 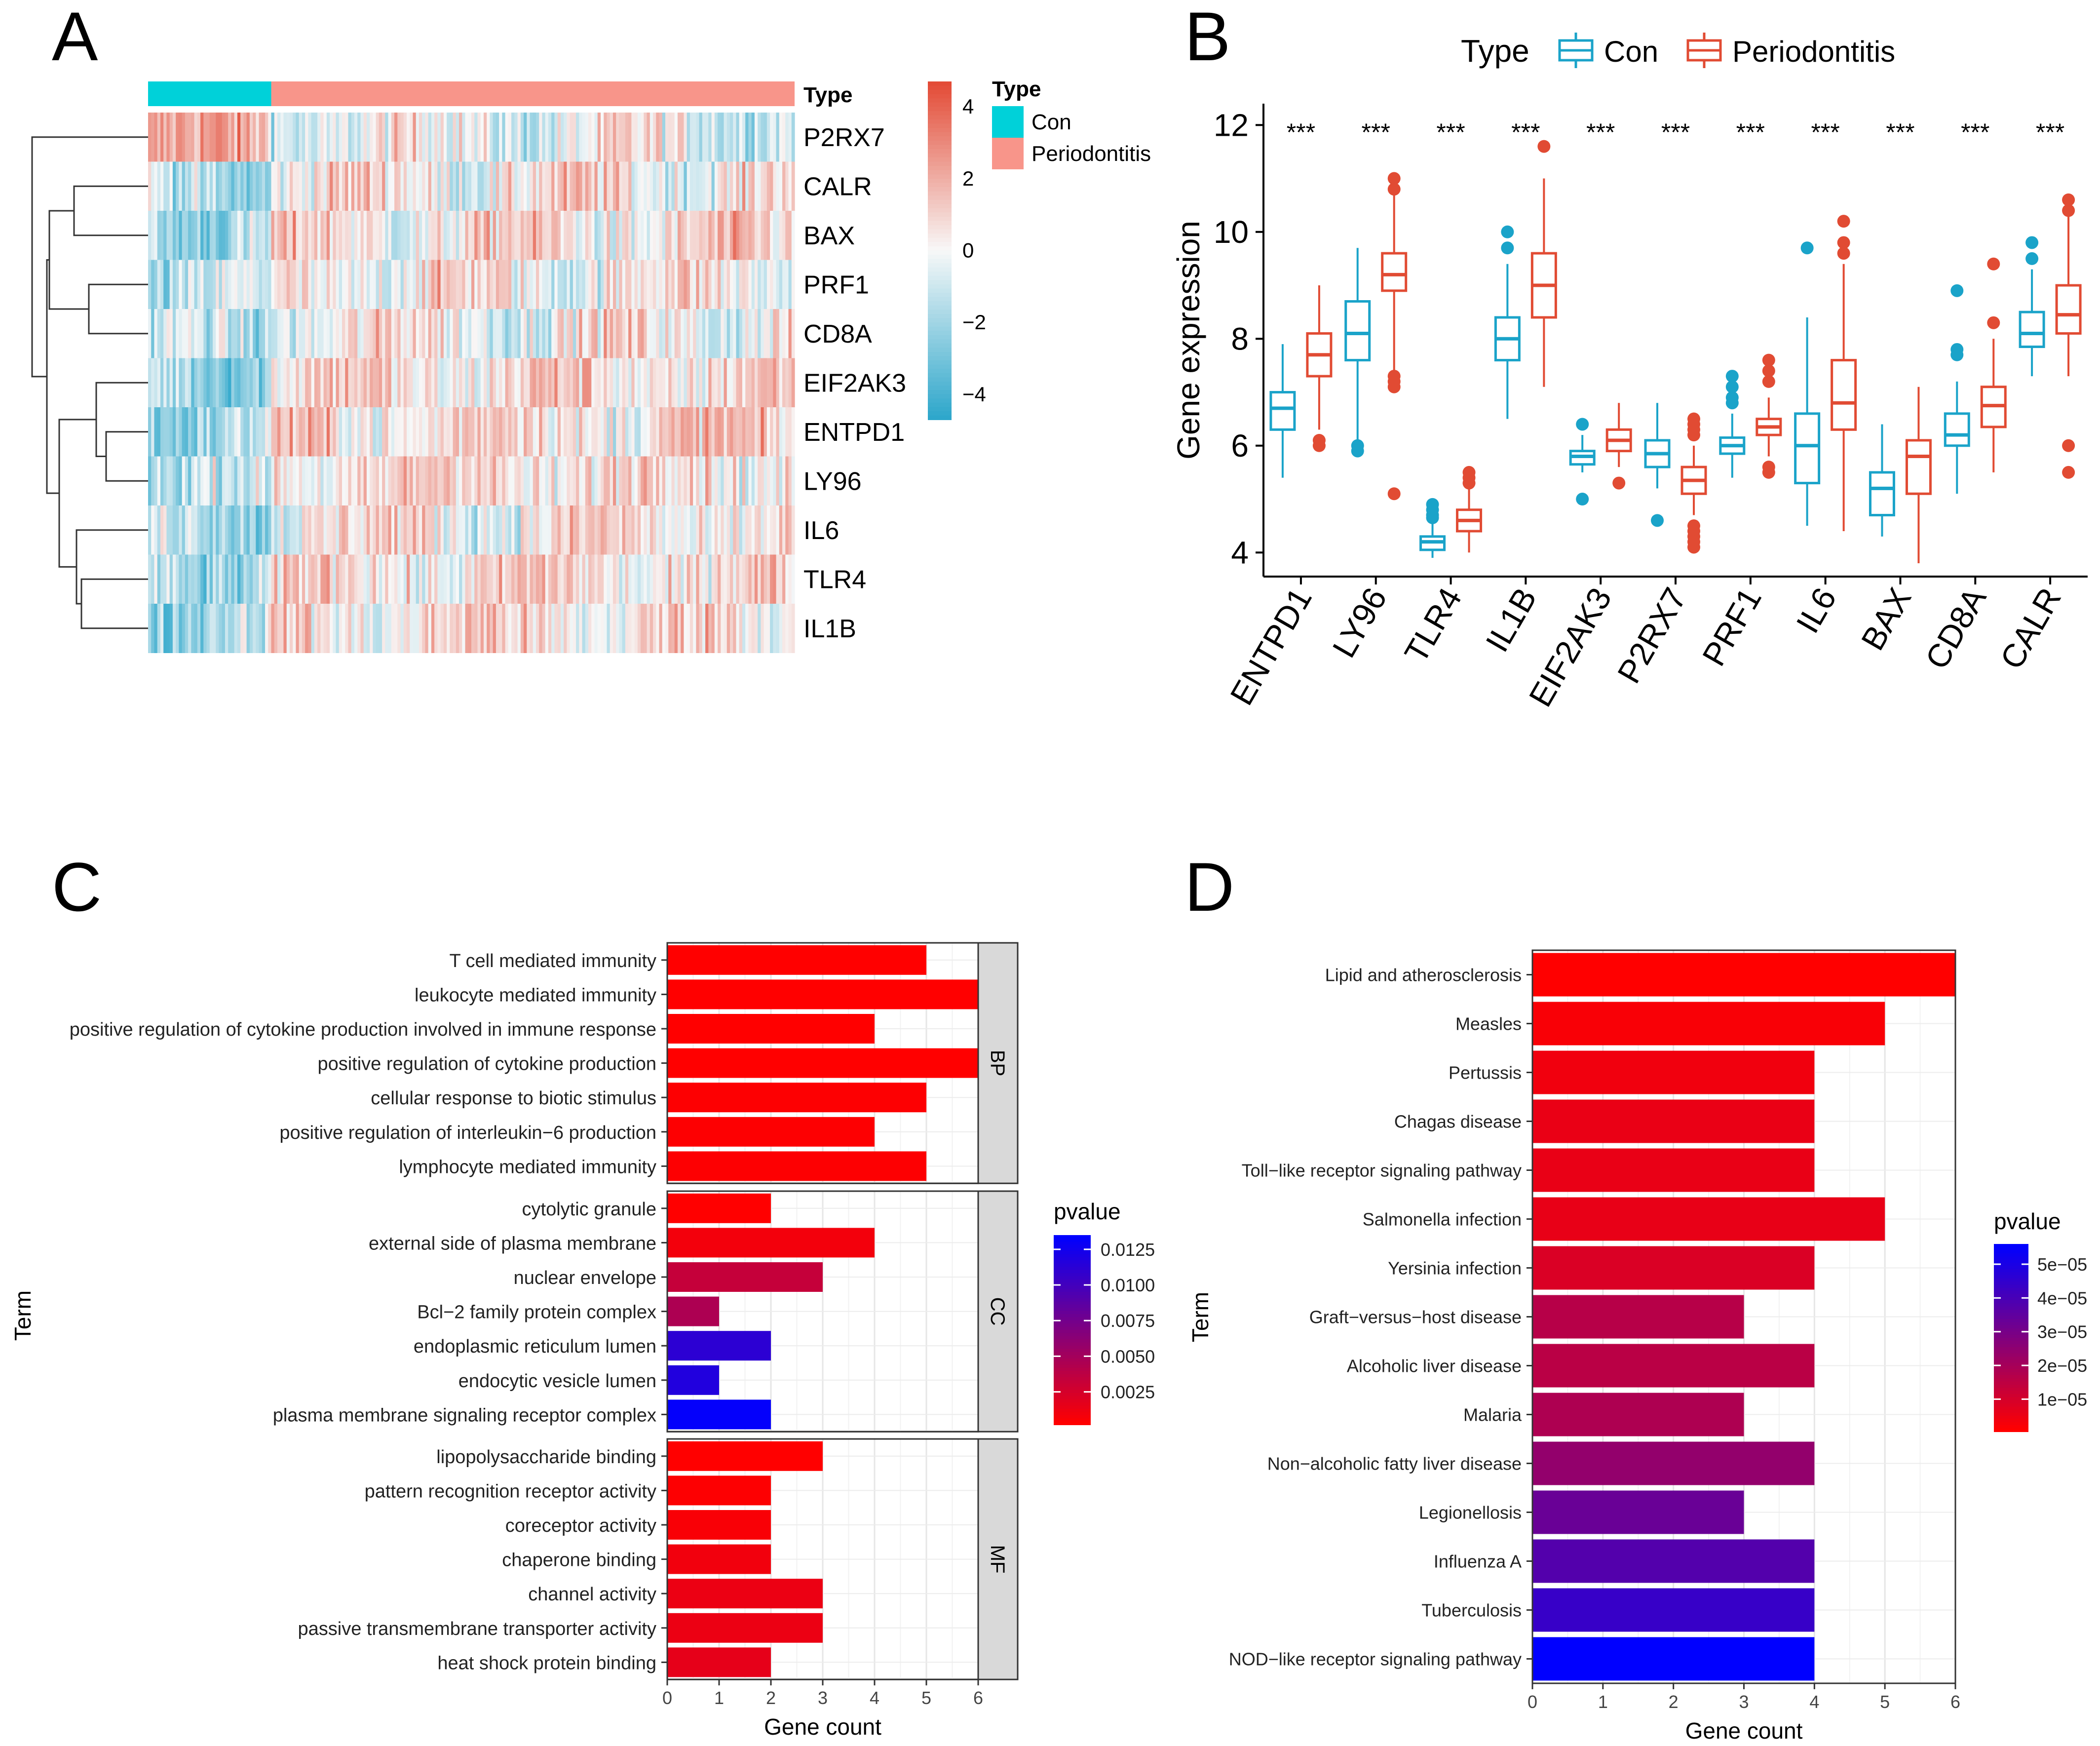 I want to click on legend-title: pvalue, so click(x=1087, y=1211).